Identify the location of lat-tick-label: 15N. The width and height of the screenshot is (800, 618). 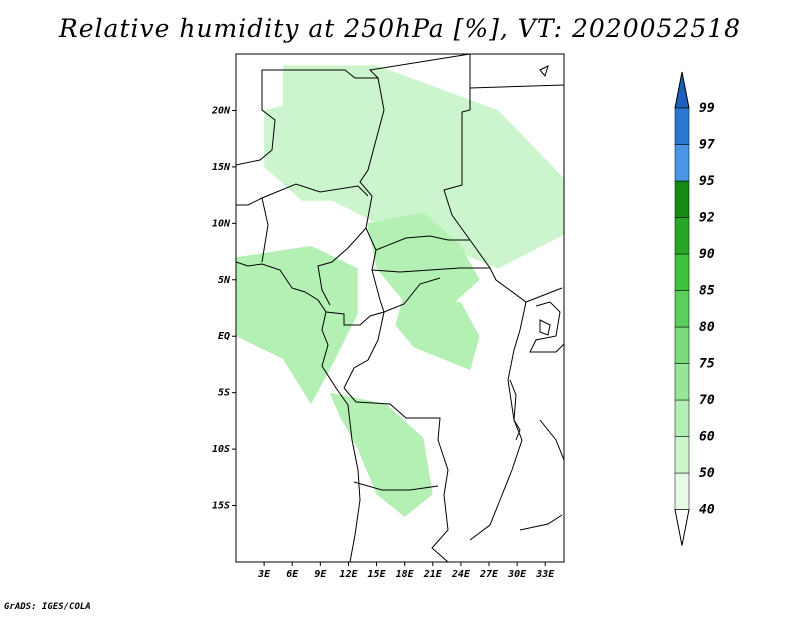
(221, 167).